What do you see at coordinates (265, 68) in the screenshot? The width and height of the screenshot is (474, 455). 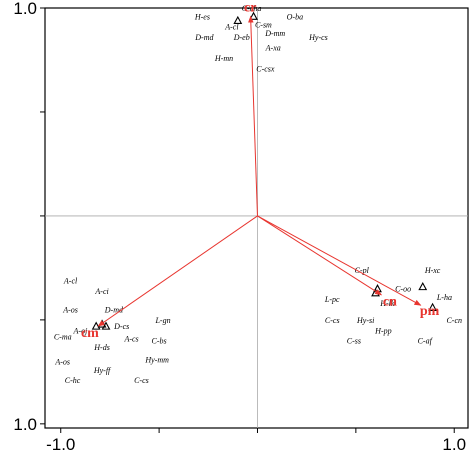 I see `species-label: C-csx` at bounding box center [265, 68].